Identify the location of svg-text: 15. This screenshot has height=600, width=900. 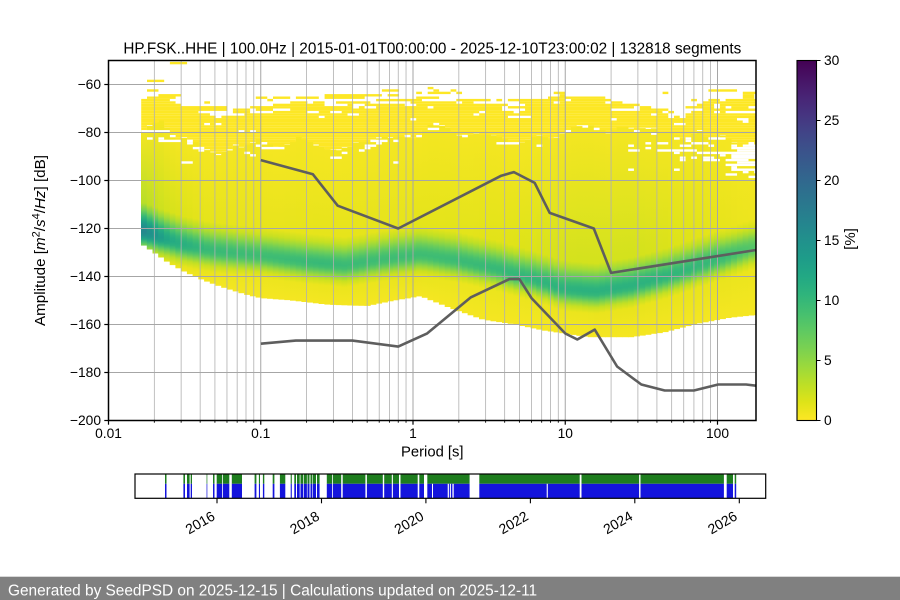
(832, 240).